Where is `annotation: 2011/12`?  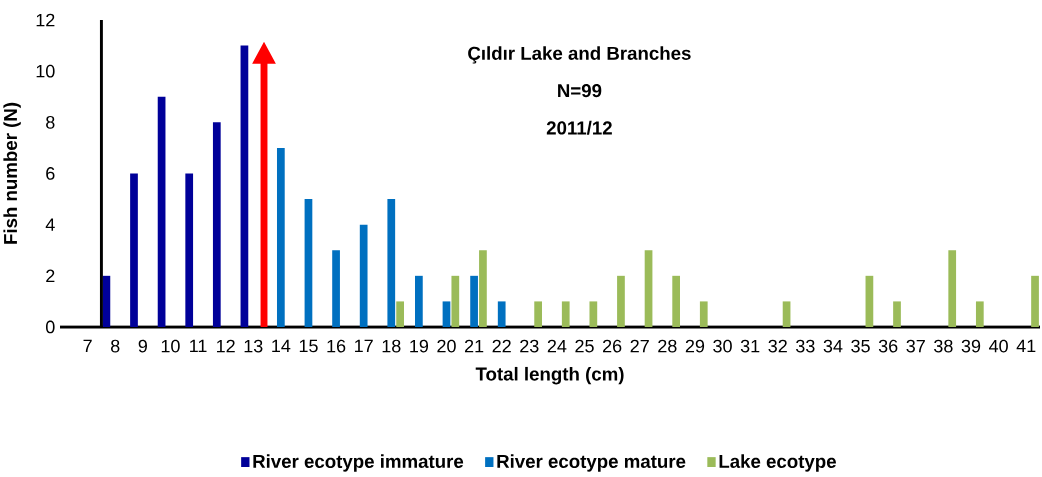
annotation: 2011/12 is located at coordinates (579, 127).